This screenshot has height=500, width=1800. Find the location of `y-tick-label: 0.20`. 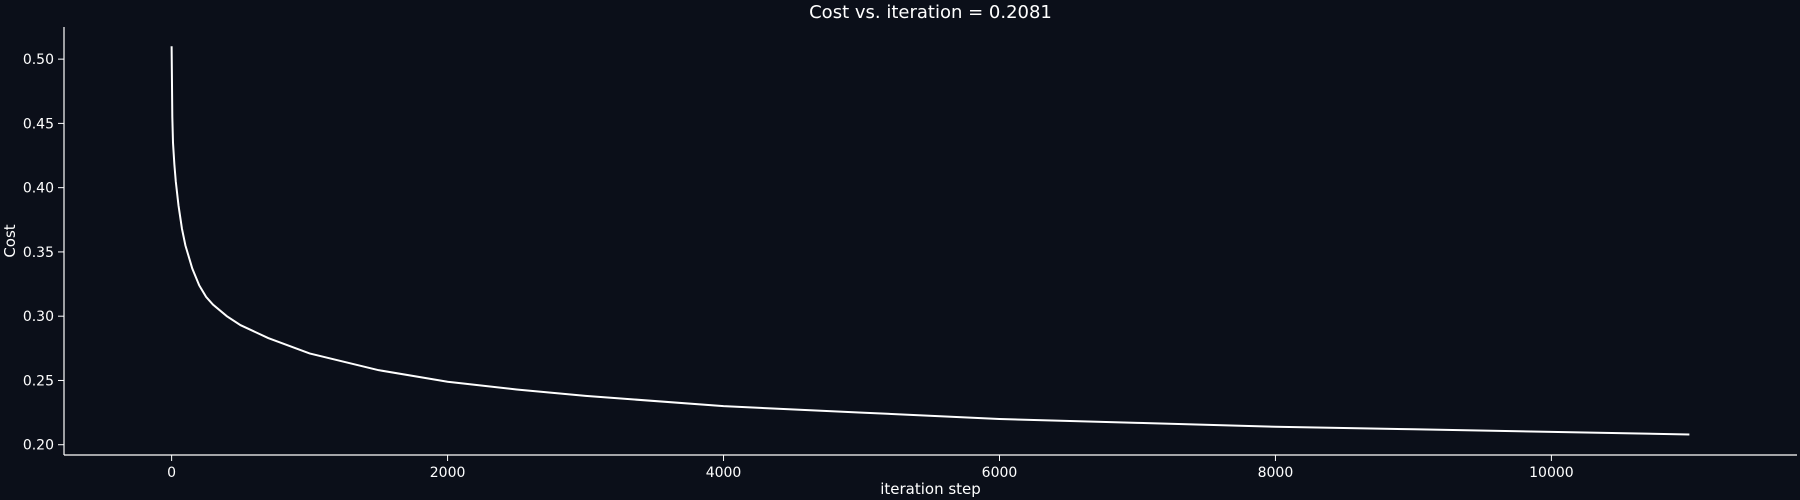

y-tick-label: 0.20 is located at coordinates (38, 446).